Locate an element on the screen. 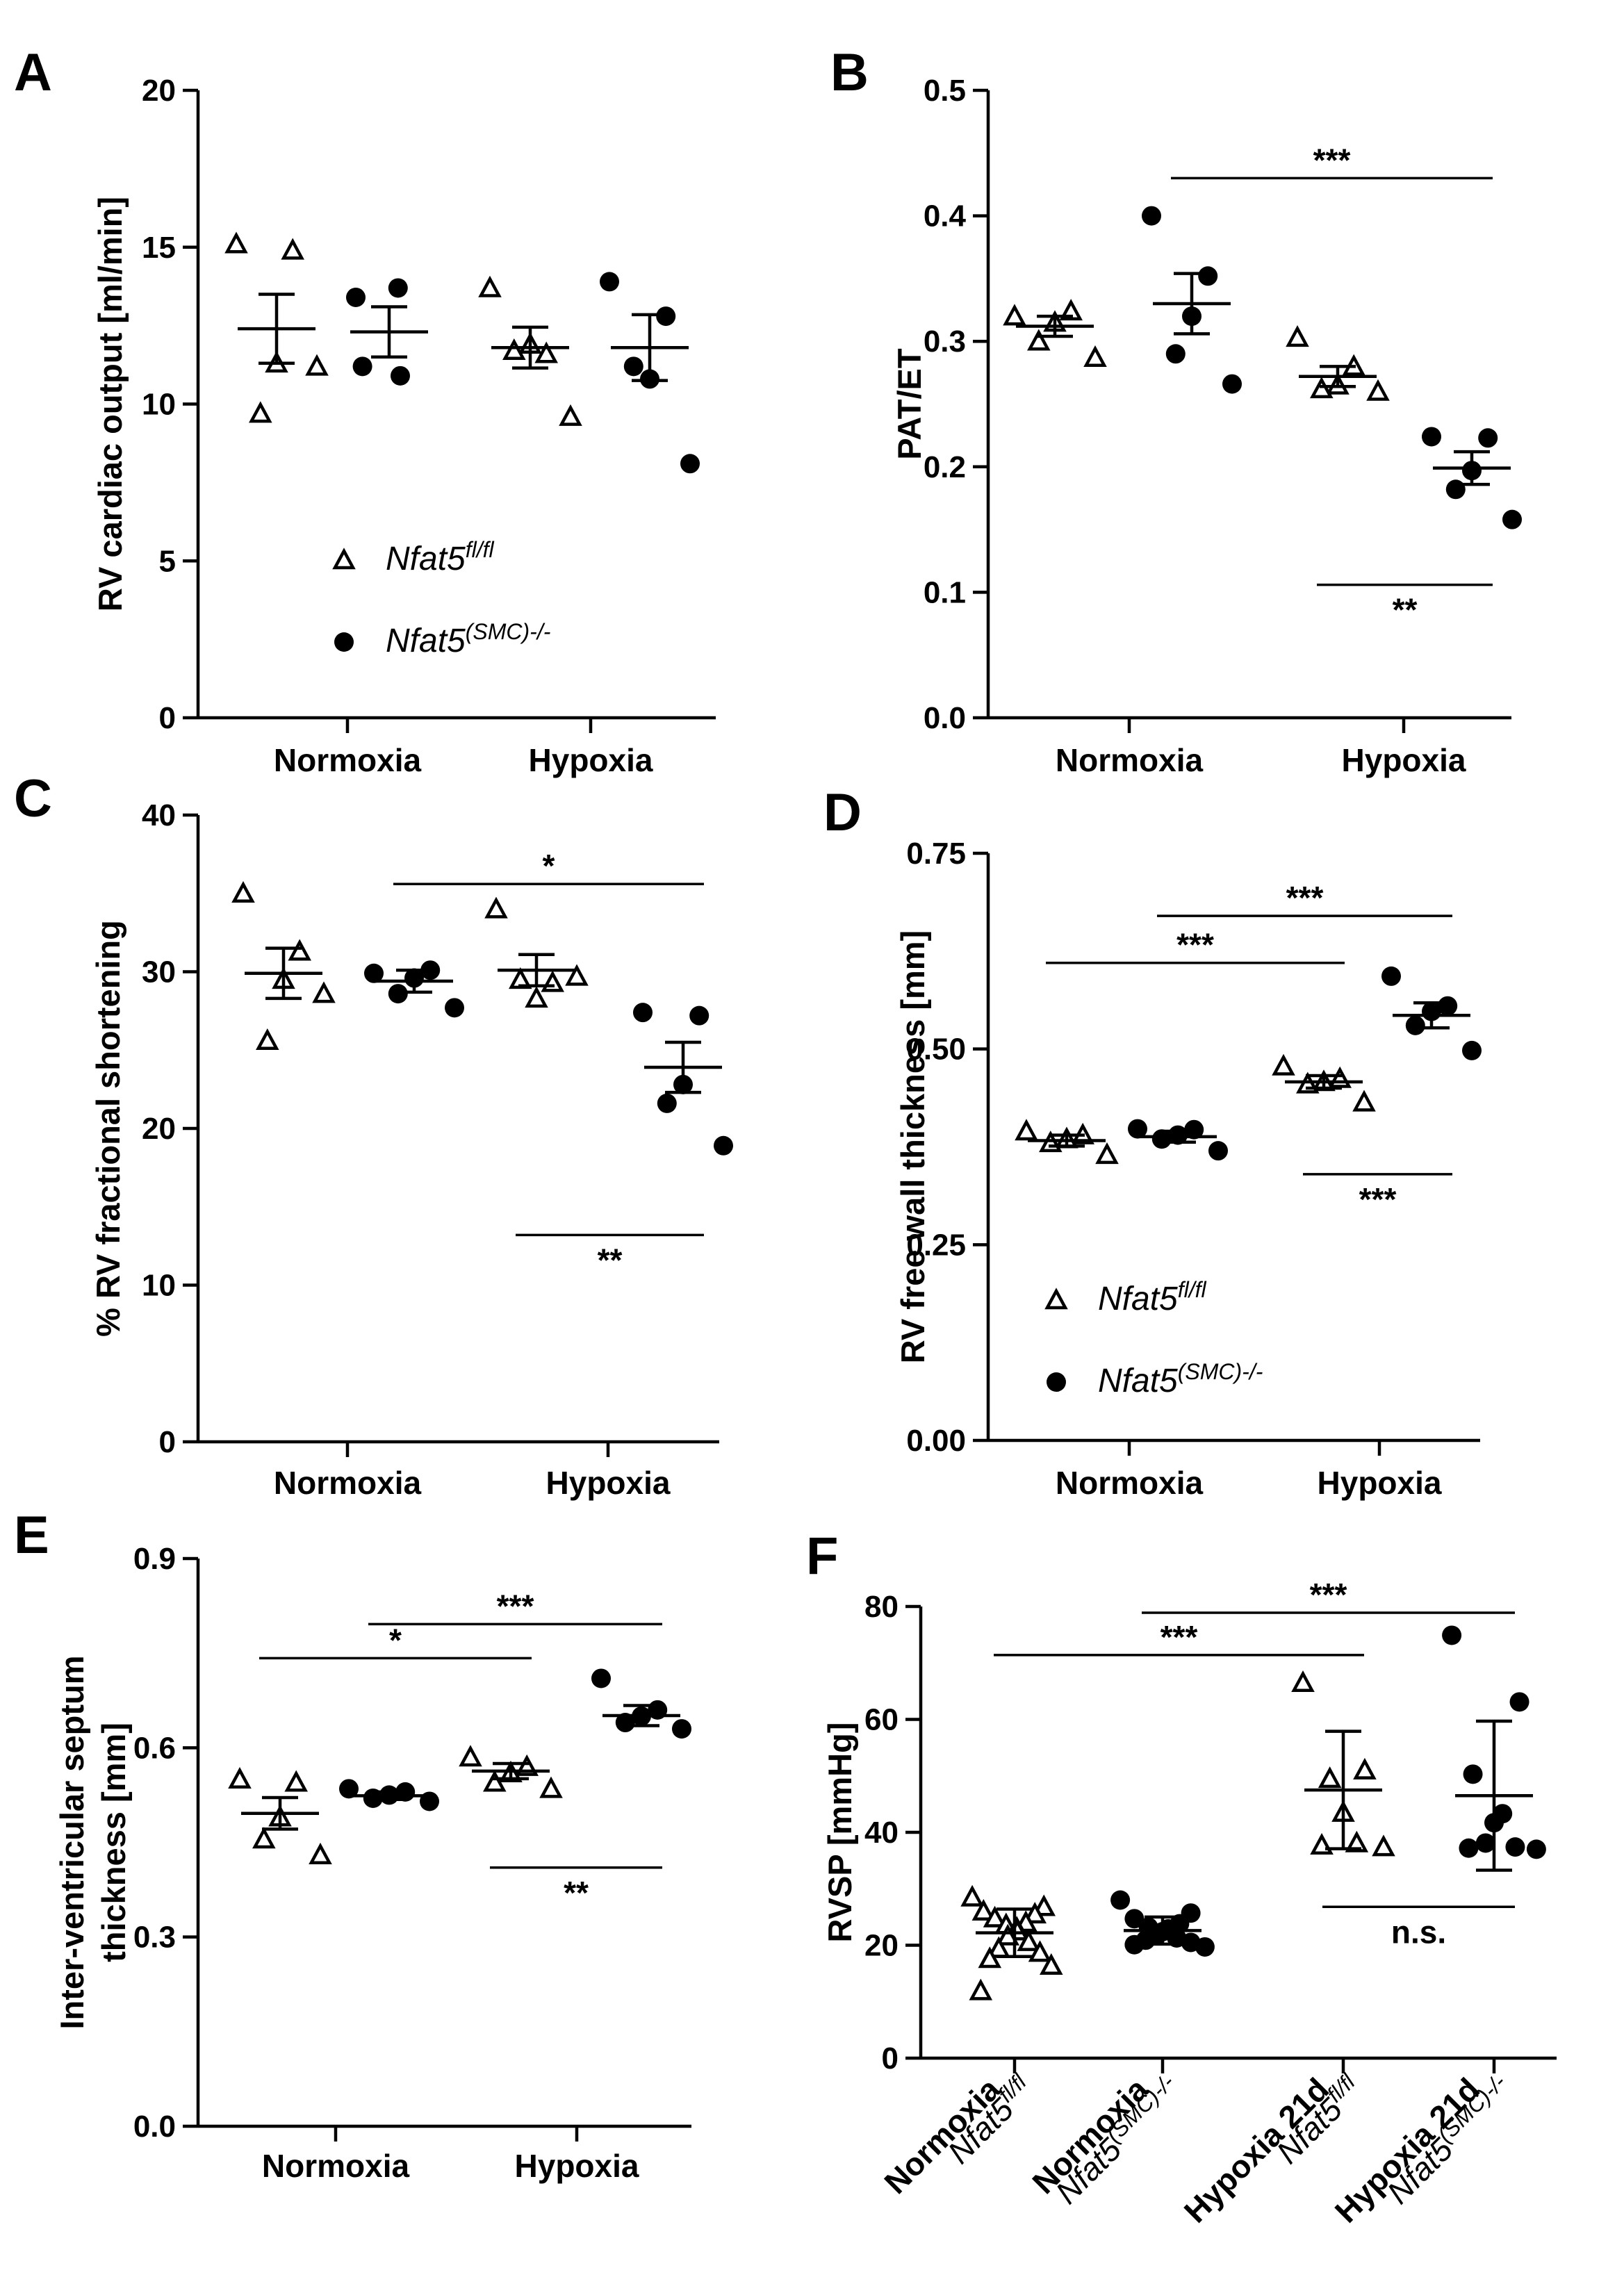 This screenshot has height=2293, width=1624. significance-label: ** is located at coordinates (576, 1893).